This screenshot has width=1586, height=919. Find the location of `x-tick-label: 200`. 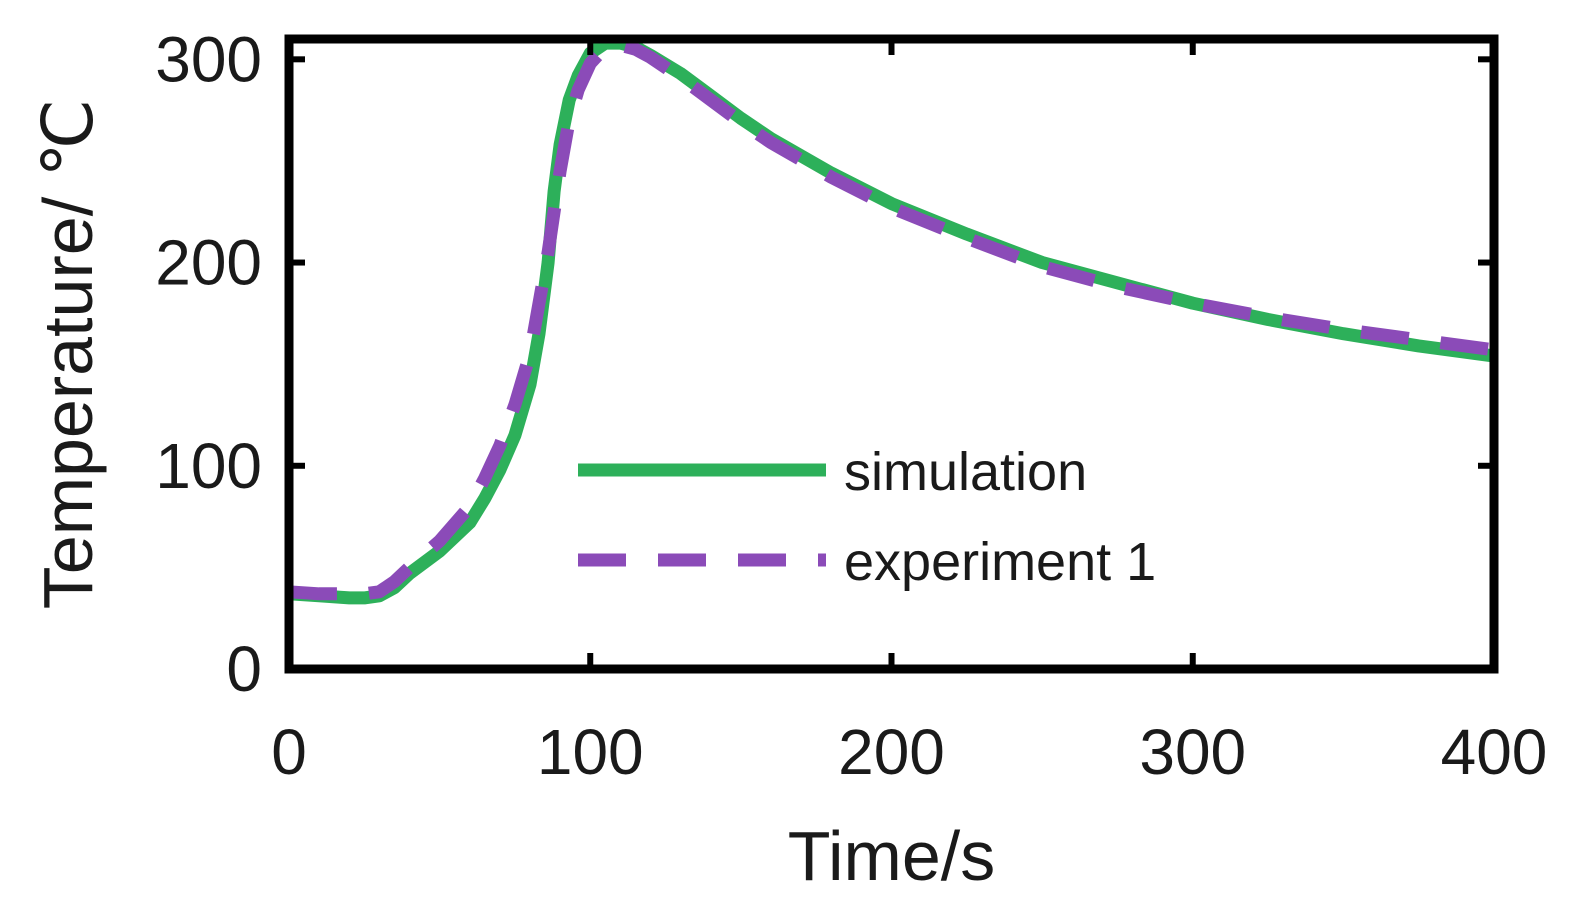

x-tick-label: 200 is located at coordinates (891, 752).